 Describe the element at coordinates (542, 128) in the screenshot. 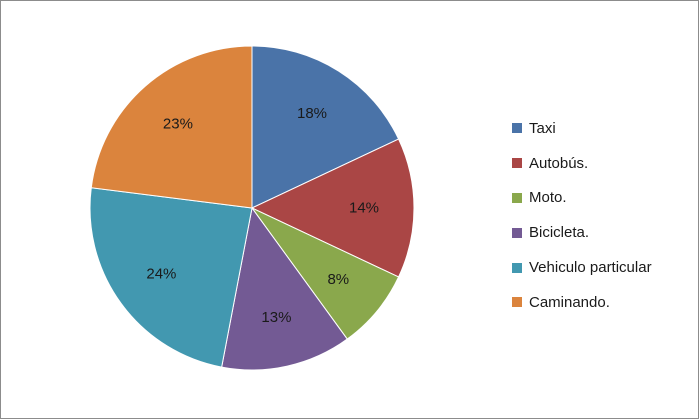

I see `legend-label-1: Taxi` at that location.